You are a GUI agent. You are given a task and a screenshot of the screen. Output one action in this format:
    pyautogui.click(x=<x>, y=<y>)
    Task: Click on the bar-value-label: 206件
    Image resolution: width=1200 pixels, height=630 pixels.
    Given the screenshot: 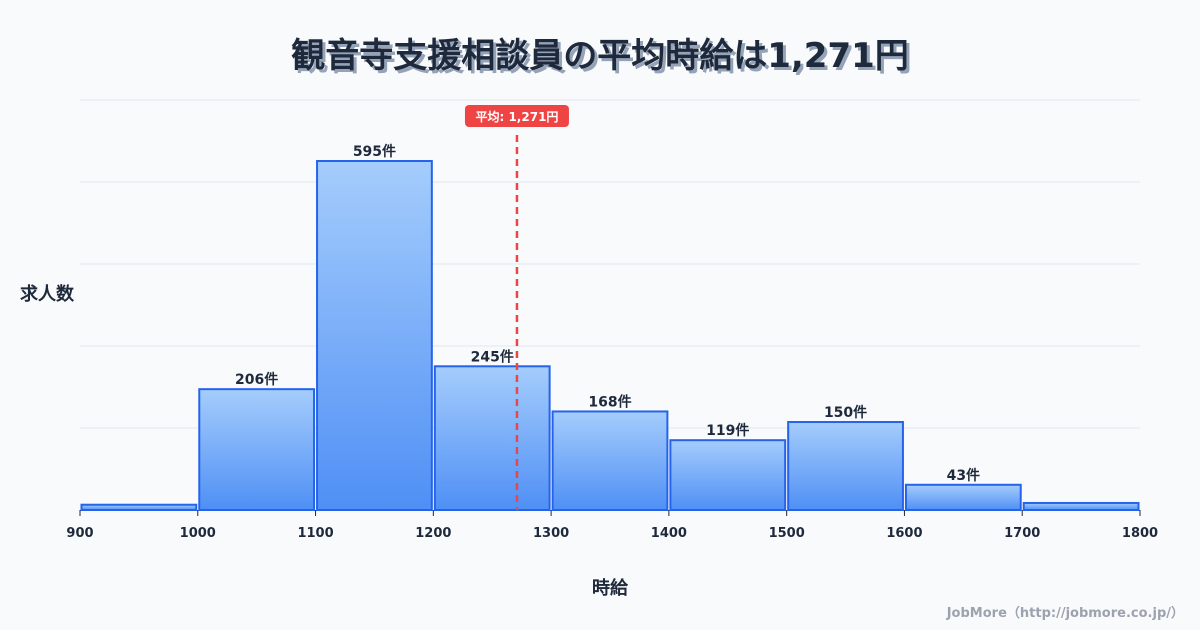 What is the action you would take?
    pyautogui.click(x=256, y=379)
    